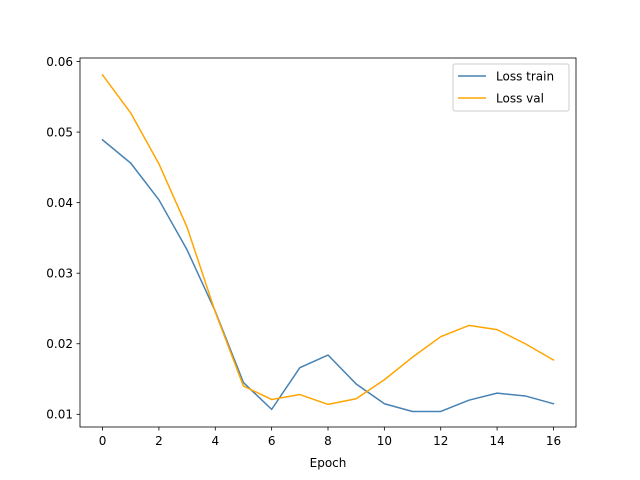 Image resolution: width=640 pixels, height=480 pixels. I want to click on x-tick-label: 10, so click(384, 441).